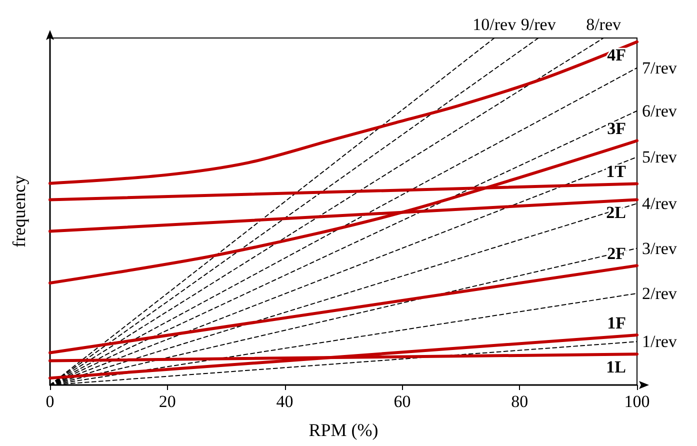  What do you see at coordinates (616, 172) in the screenshot?
I see `series-label: 1T` at bounding box center [616, 172].